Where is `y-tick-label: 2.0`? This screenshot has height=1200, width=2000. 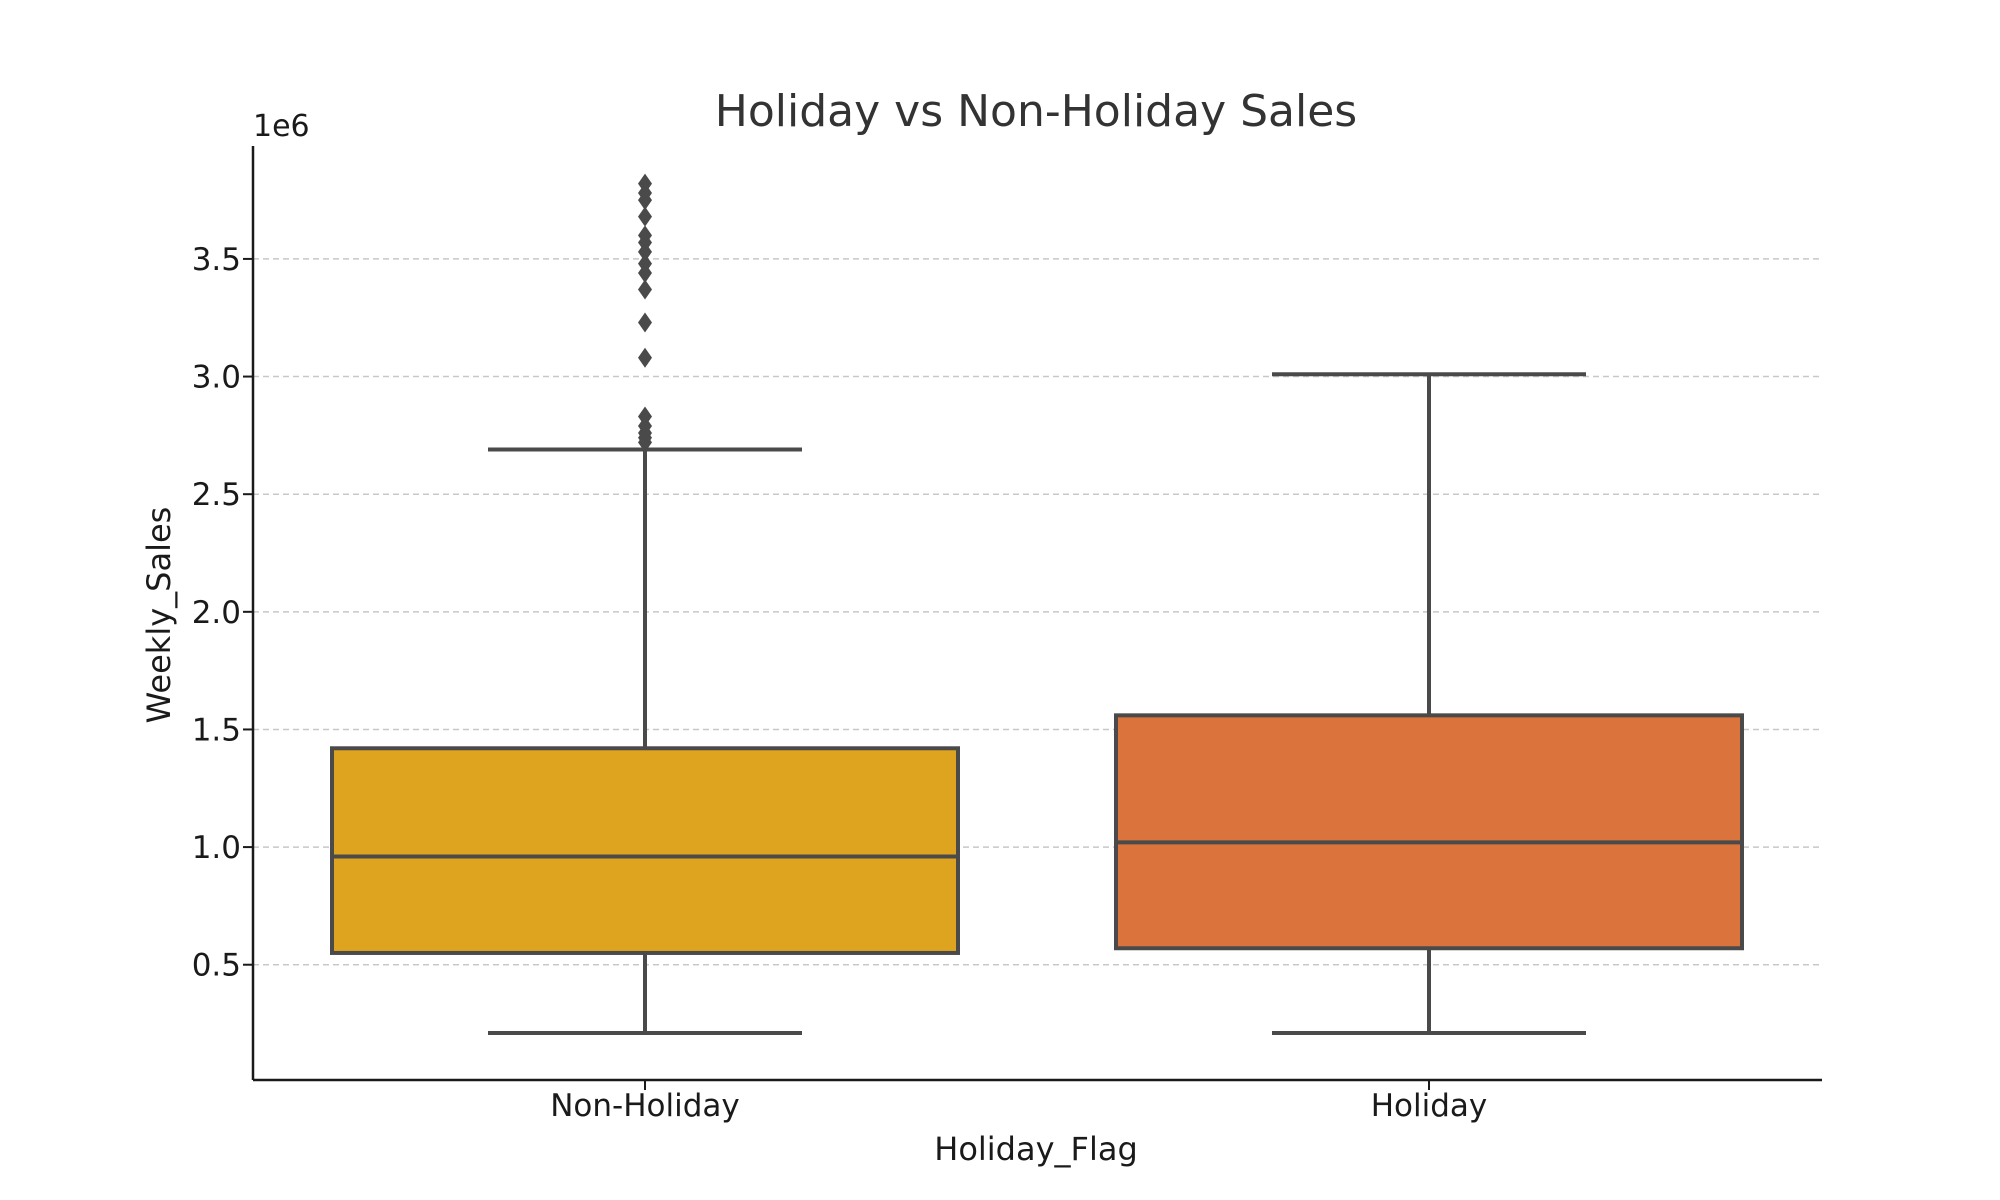 y-tick-label: 2.0 is located at coordinates (216, 613).